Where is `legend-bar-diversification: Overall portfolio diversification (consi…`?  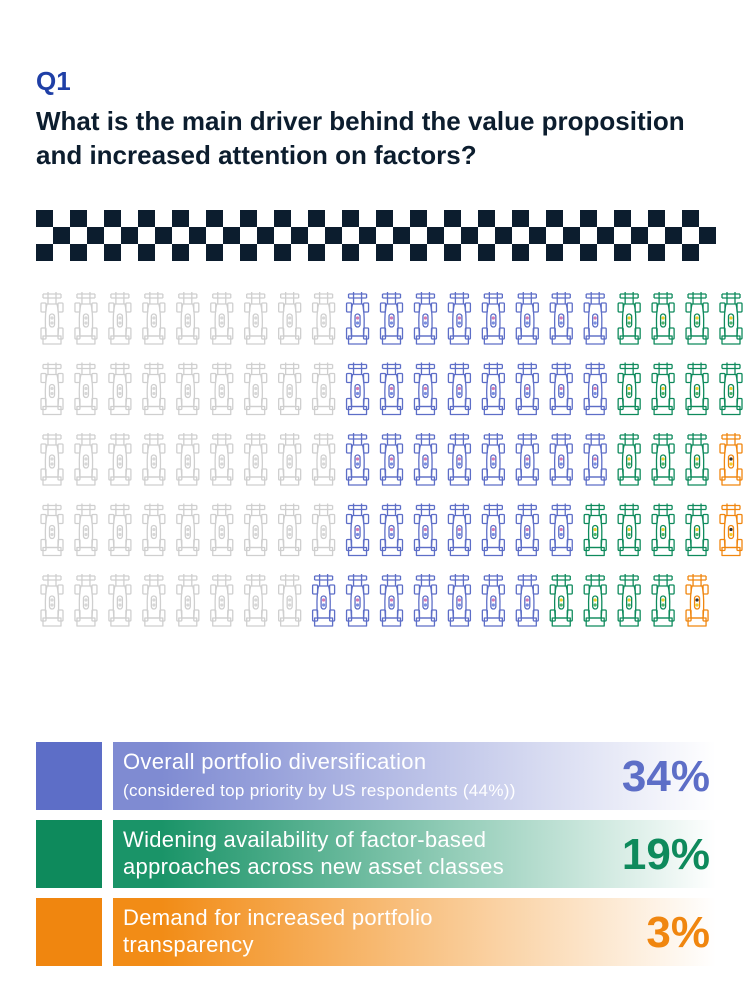 legend-bar-diversification: Overall portfolio diversification (consi… is located at coordinates (414, 776).